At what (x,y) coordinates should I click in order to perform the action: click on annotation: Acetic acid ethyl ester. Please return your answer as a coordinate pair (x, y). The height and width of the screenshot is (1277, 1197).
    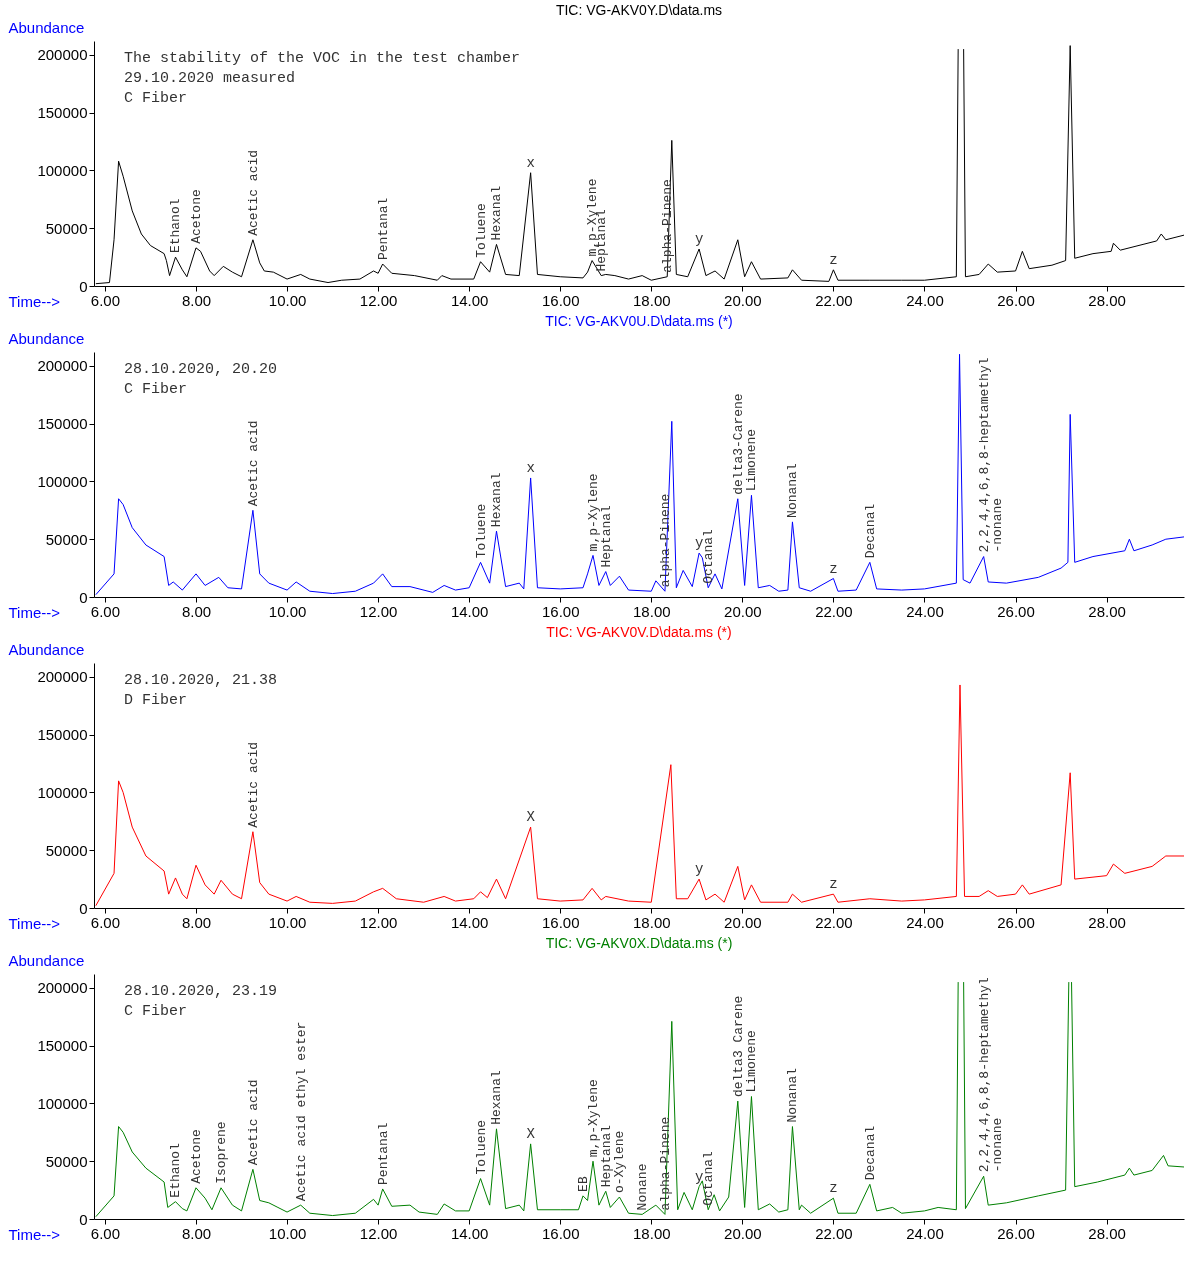
    Looking at the image, I should click on (301, 1111).